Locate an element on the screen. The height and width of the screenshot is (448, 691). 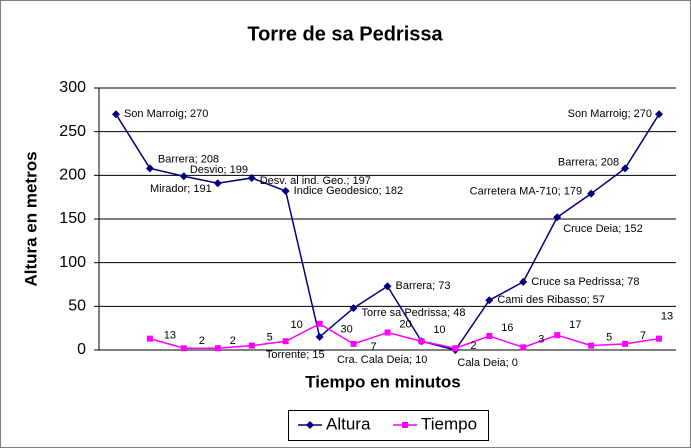
data-label: Indice Geodesico; 182 is located at coordinates (348, 191).